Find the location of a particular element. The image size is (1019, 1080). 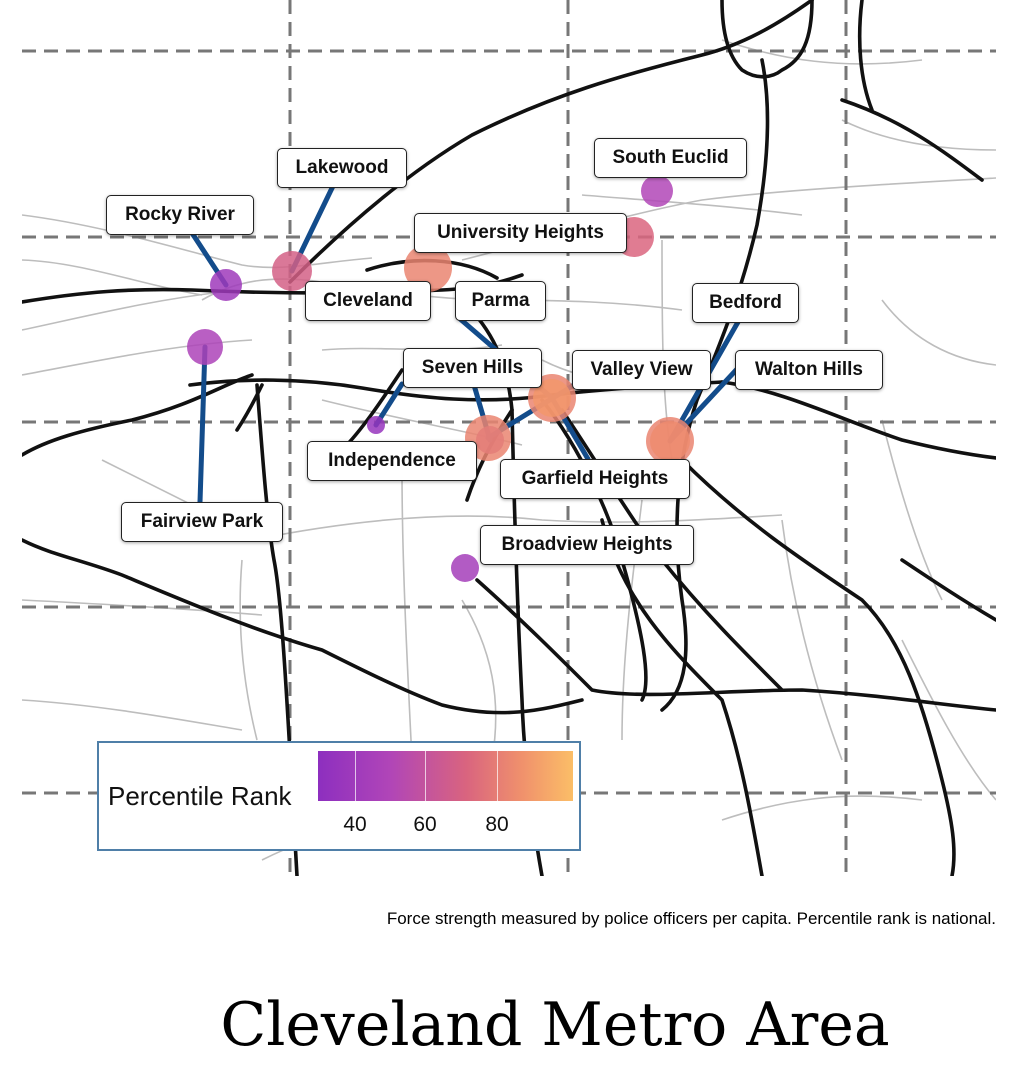

label-walton-hills: Walton Hills is located at coordinates (809, 370).